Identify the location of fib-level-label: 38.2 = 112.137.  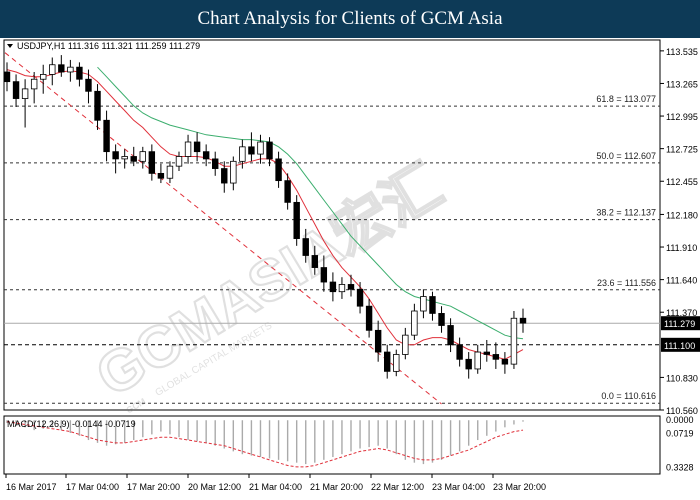
(626, 213).